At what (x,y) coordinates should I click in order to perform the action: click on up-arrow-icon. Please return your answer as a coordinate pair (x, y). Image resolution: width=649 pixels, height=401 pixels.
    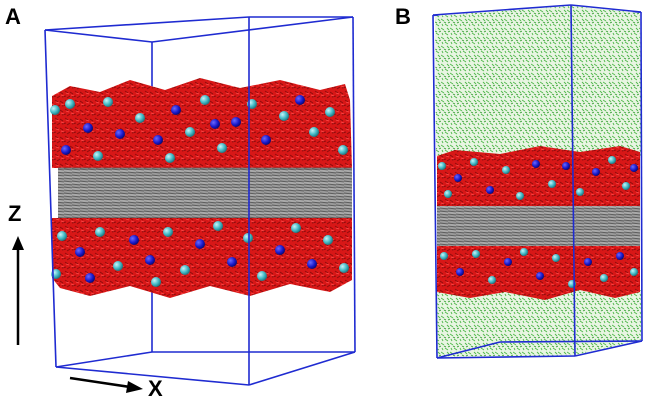
    Looking at the image, I should click on (18, 290).